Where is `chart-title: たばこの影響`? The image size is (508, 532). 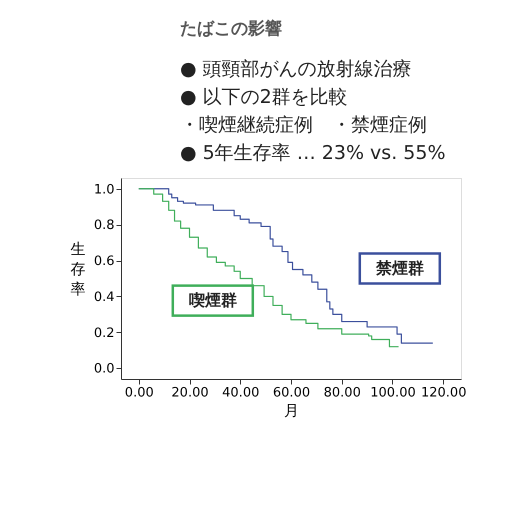 chart-title: たばこの影響 is located at coordinates (231, 29).